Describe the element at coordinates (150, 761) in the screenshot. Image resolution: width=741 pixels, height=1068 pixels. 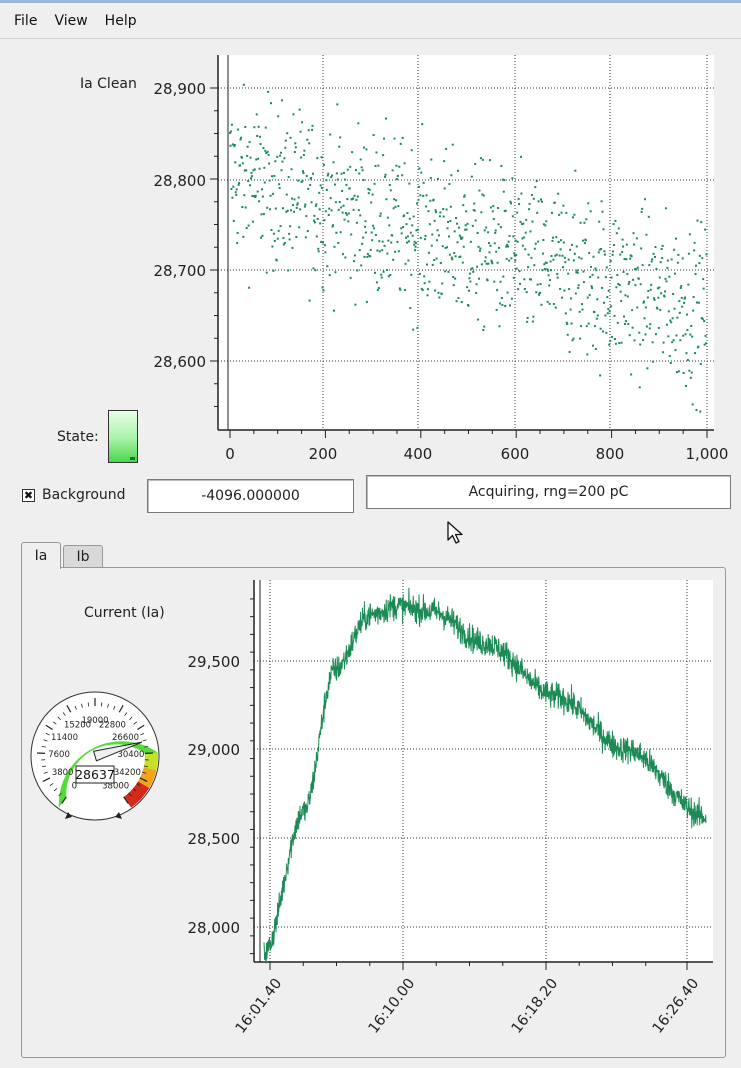
I see `gauge-yellow-band` at that location.